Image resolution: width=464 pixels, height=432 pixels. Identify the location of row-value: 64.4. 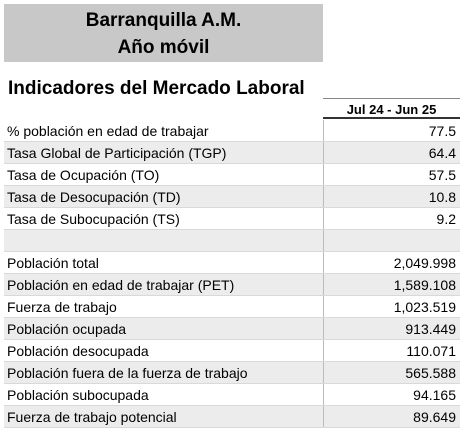
(442, 153).